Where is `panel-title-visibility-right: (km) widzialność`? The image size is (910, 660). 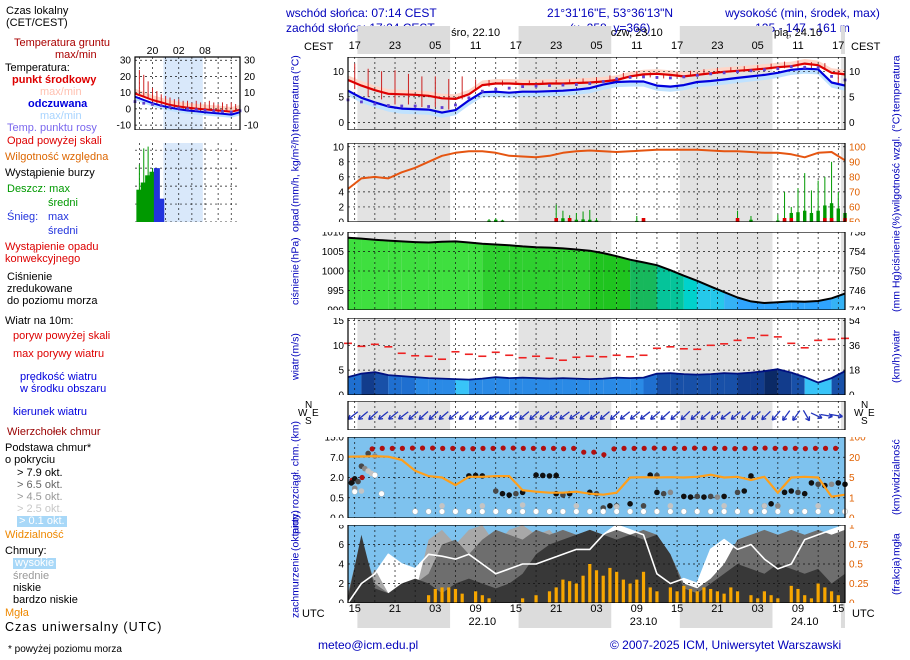
panel-title-visibility-right: (km) widzialność is located at coordinates (896, 477).